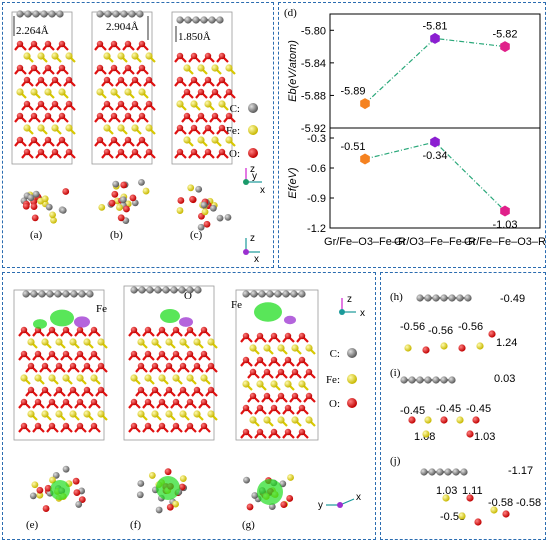  What do you see at coordinates (188, 296) in the screenshot?
I see `tag-o-f: O` at bounding box center [188, 296].